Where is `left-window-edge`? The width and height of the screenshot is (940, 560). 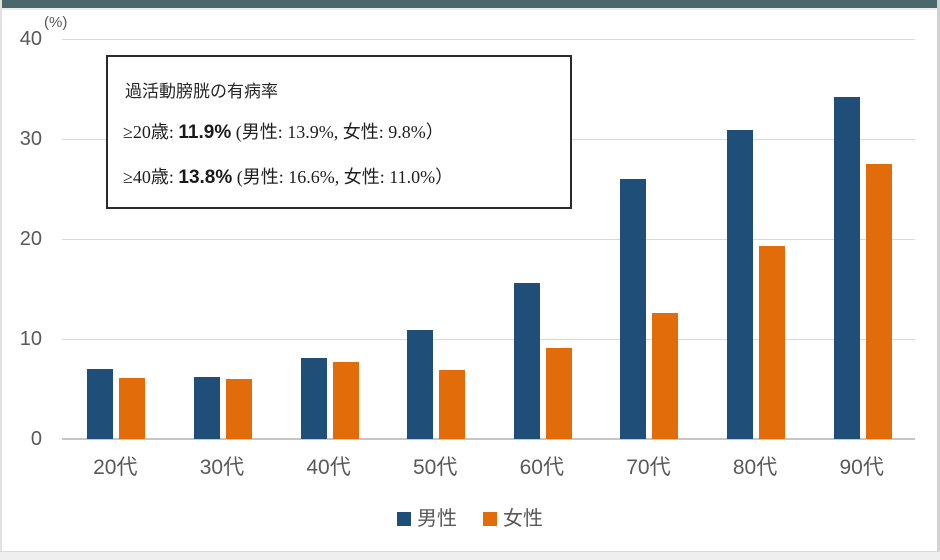
left-window-edge is located at coordinates (1, 279).